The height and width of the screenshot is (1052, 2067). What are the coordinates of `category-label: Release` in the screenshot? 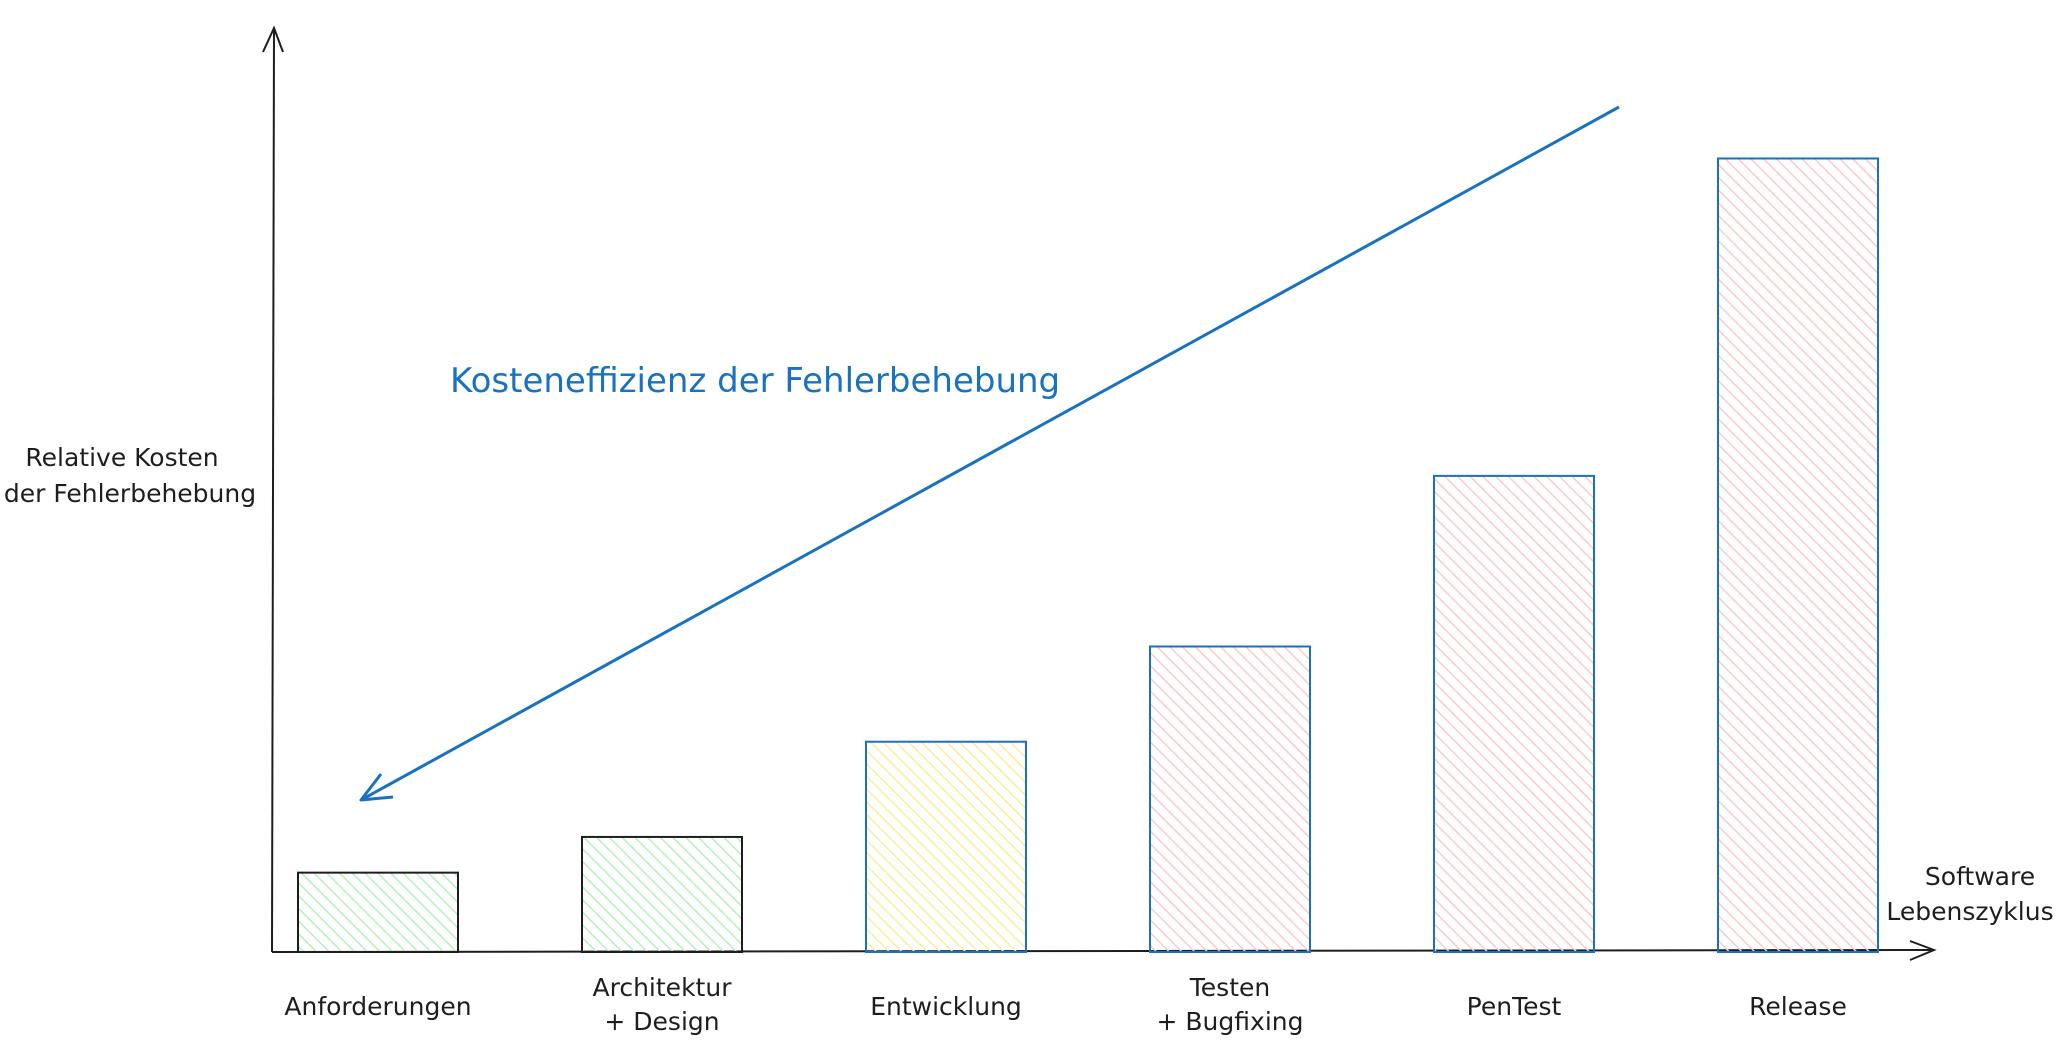 It's located at (1798, 1006).